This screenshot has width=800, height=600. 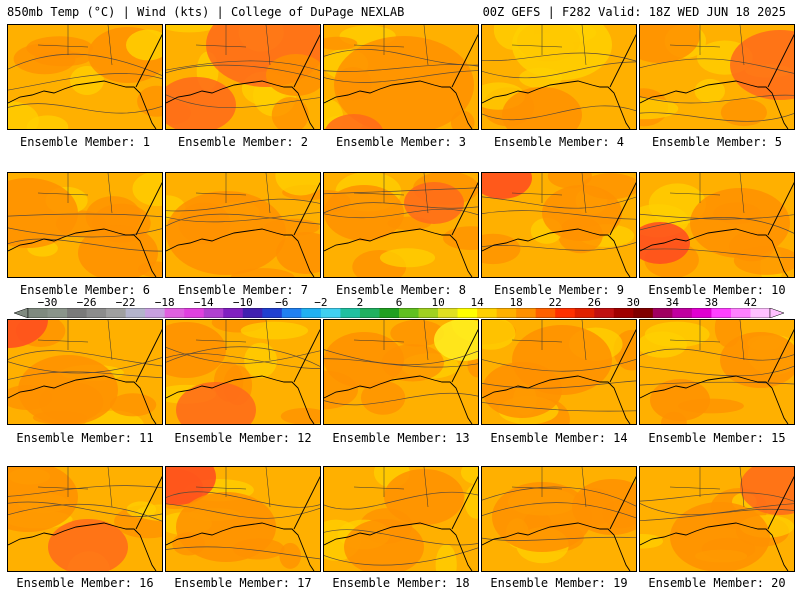 What do you see at coordinates (559, 438) in the screenshot?
I see `ensemble-member-label: Ensemble Member: 14` at bounding box center [559, 438].